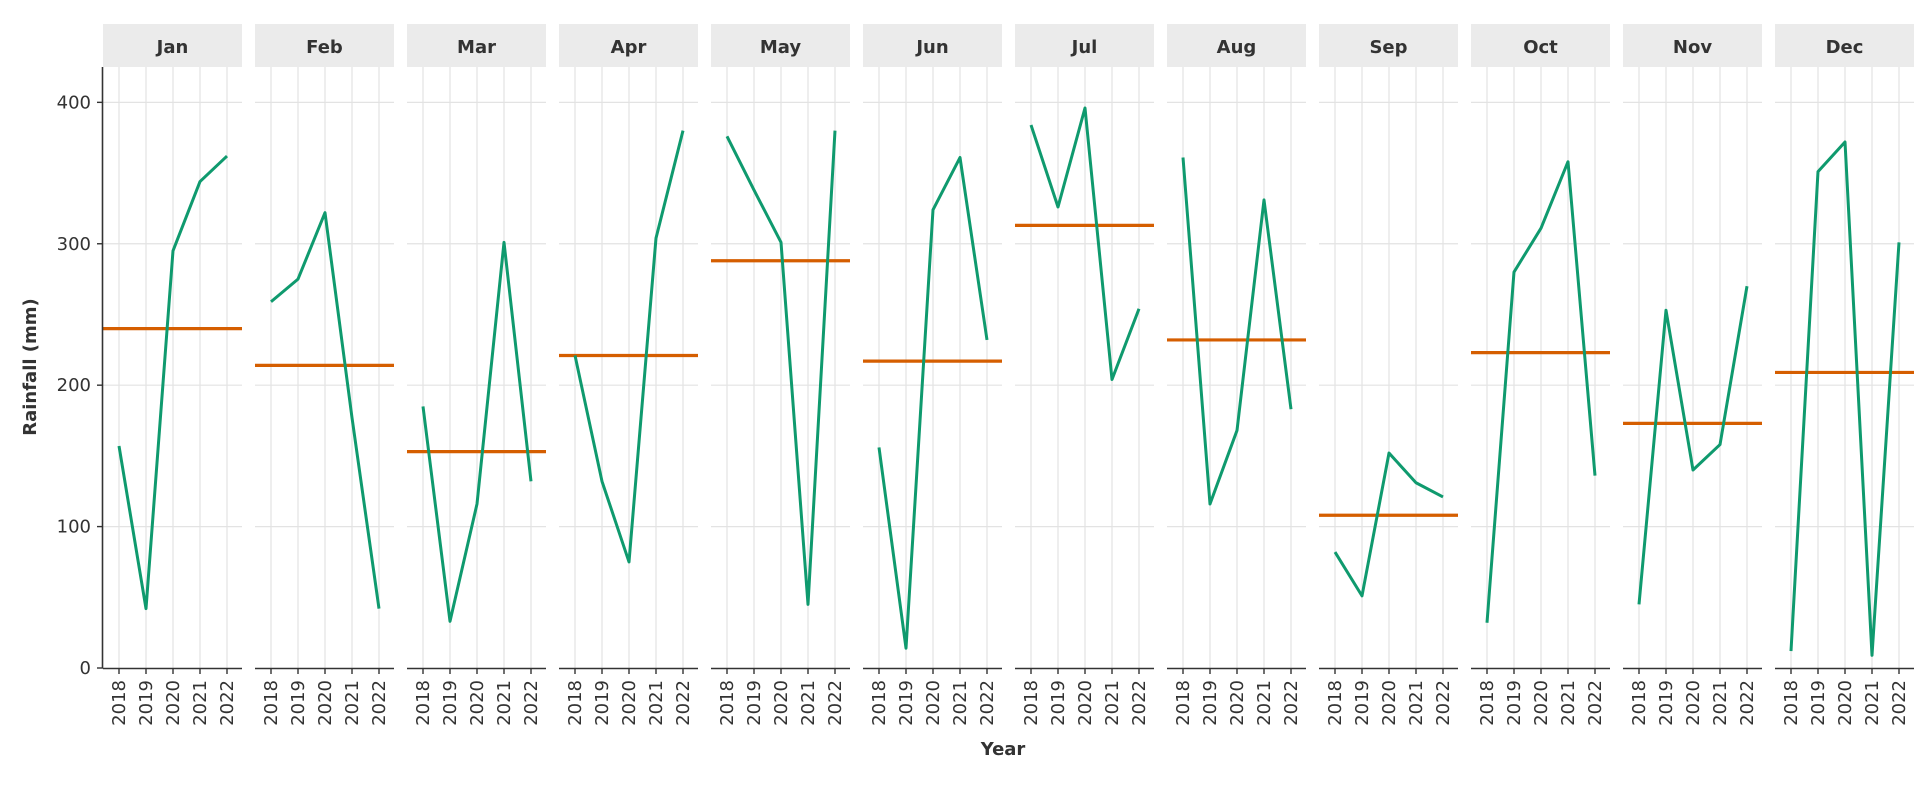 The image size is (1920, 812). Describe the element at coordinates (74, 244) in the screenshot. I see `y-tick-label: 300` at that location.